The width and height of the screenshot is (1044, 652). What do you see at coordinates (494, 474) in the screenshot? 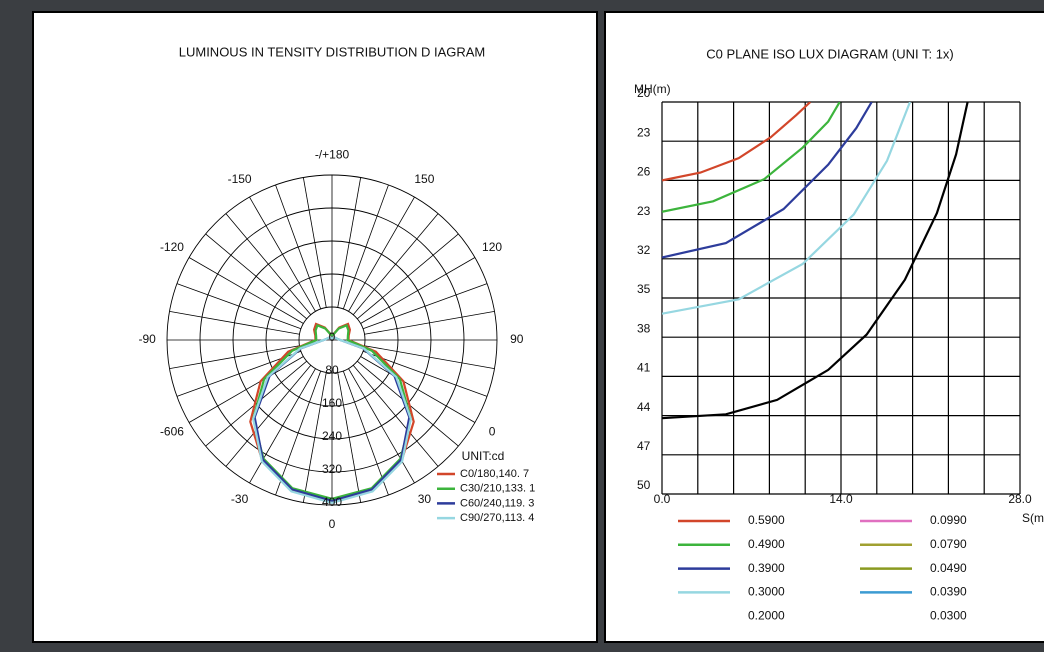
I see `legend-label: C0/180,140. 7` at bounding box center [494, 474].